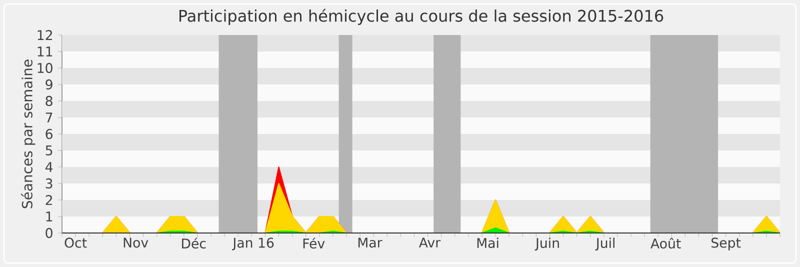 The width and height of the screenshot is (800, 267). Describe the element at coordinates (45, 35) in the screenshot. I see `y-tick-label: 12` at that location.